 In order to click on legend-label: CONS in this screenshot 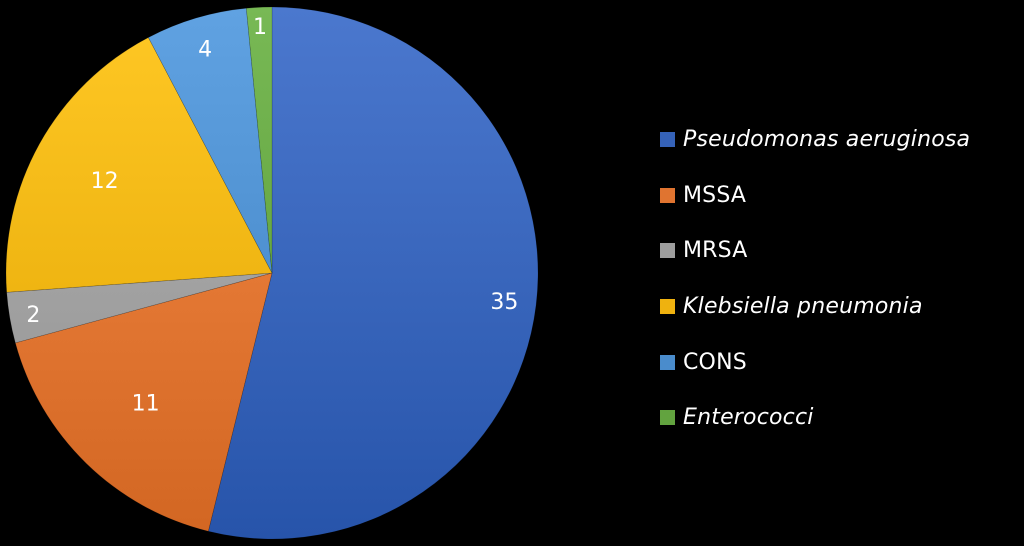, I will do `click(715, 362)`.